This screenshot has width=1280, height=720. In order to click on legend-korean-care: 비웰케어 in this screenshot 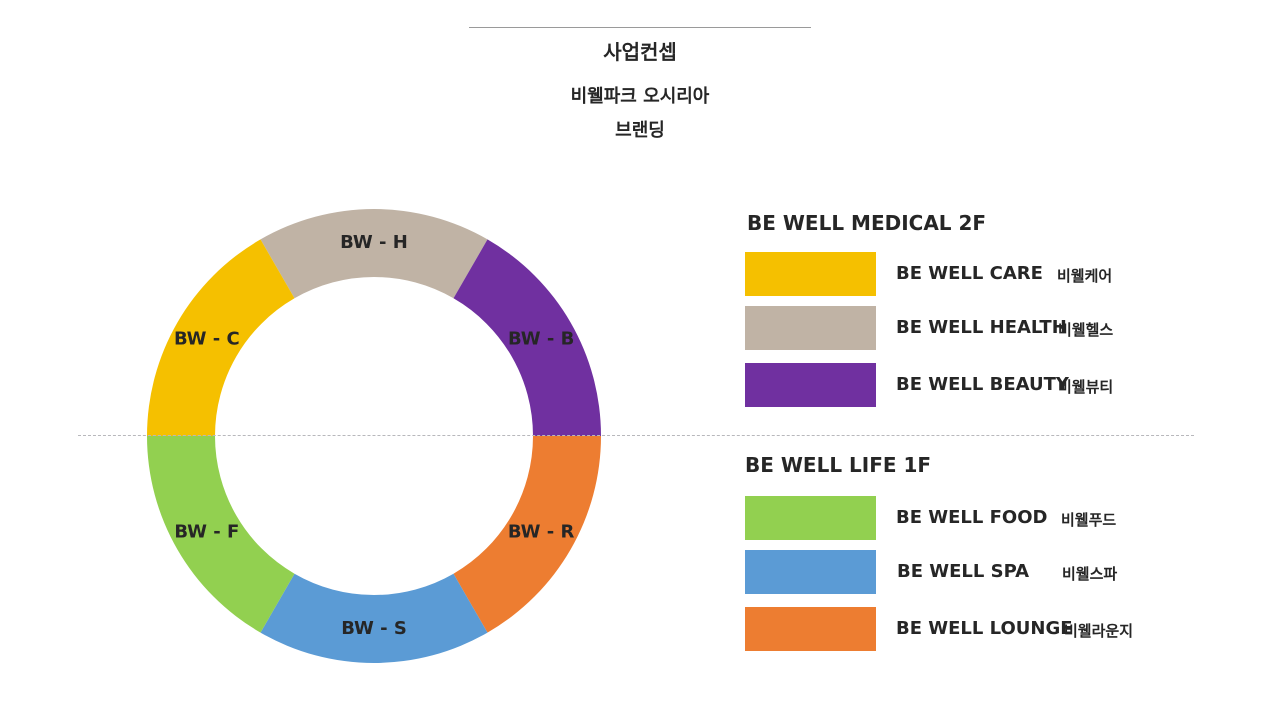, I will do `click(1085, 276)`.